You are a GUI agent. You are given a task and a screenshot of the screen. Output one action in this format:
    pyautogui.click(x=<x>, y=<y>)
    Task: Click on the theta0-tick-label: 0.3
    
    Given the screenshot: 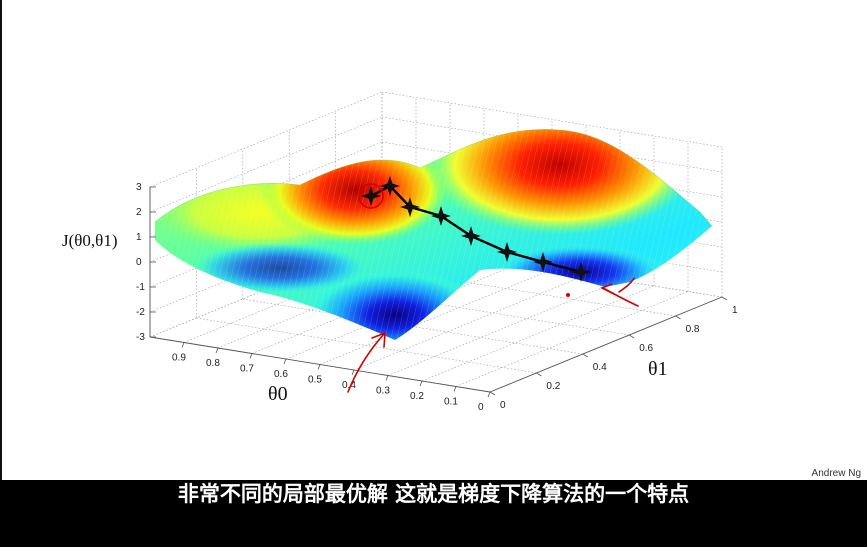 What is the action you would take?
    pyautogui.click(x=383, y=391)
    